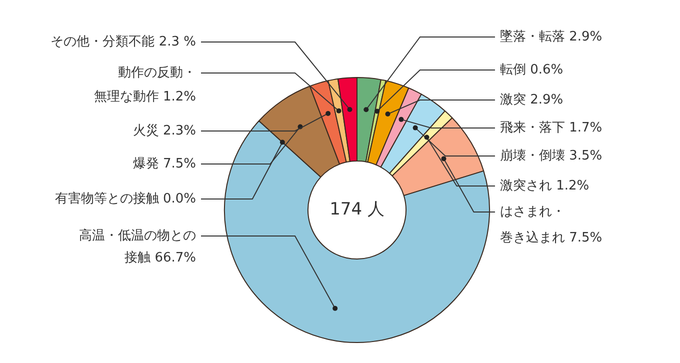 Image resolution: width=680 pixels, height=363 pixels. I want to click on slice-label: 火災 2.3%, so click(164, 130).